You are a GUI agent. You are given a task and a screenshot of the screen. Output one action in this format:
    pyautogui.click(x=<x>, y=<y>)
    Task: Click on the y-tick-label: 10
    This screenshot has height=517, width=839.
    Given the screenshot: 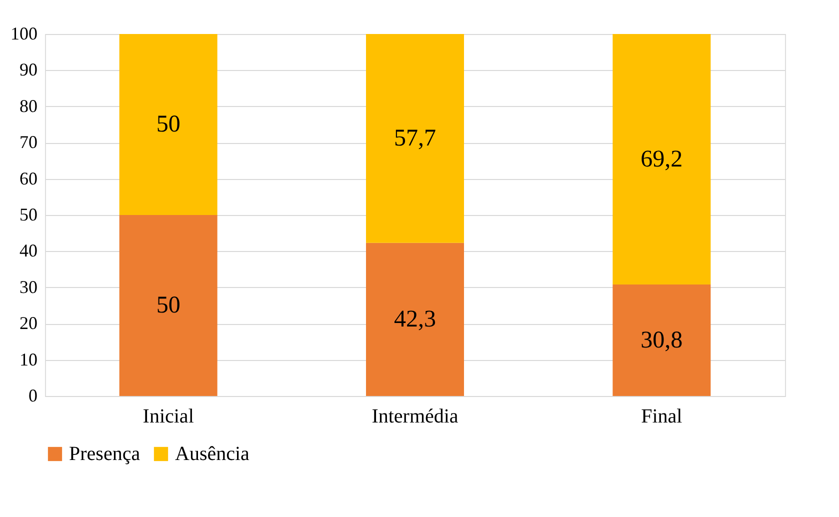 What is the action you would take?
    pyautogui.click(x=29, y=359)
    